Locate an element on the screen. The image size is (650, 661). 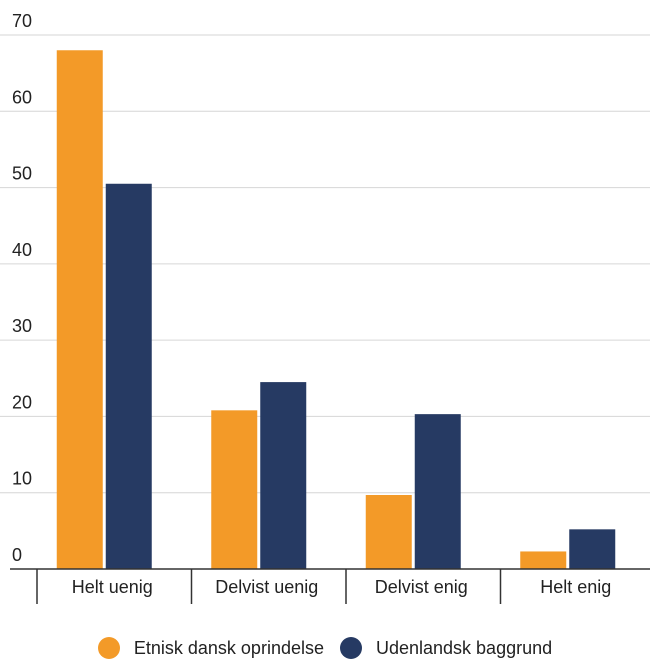
y-tick-label-10: 10 is located at coordinates (22, 479).